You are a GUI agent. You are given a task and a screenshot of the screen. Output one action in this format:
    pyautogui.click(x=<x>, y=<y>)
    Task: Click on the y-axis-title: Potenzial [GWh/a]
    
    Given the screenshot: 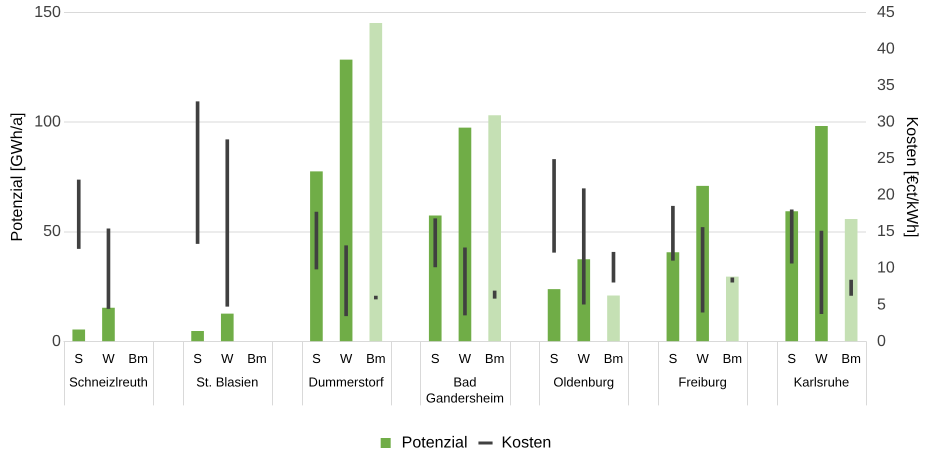 What is the action you would take?
    pyautogui.click(x=17, y=177)
    